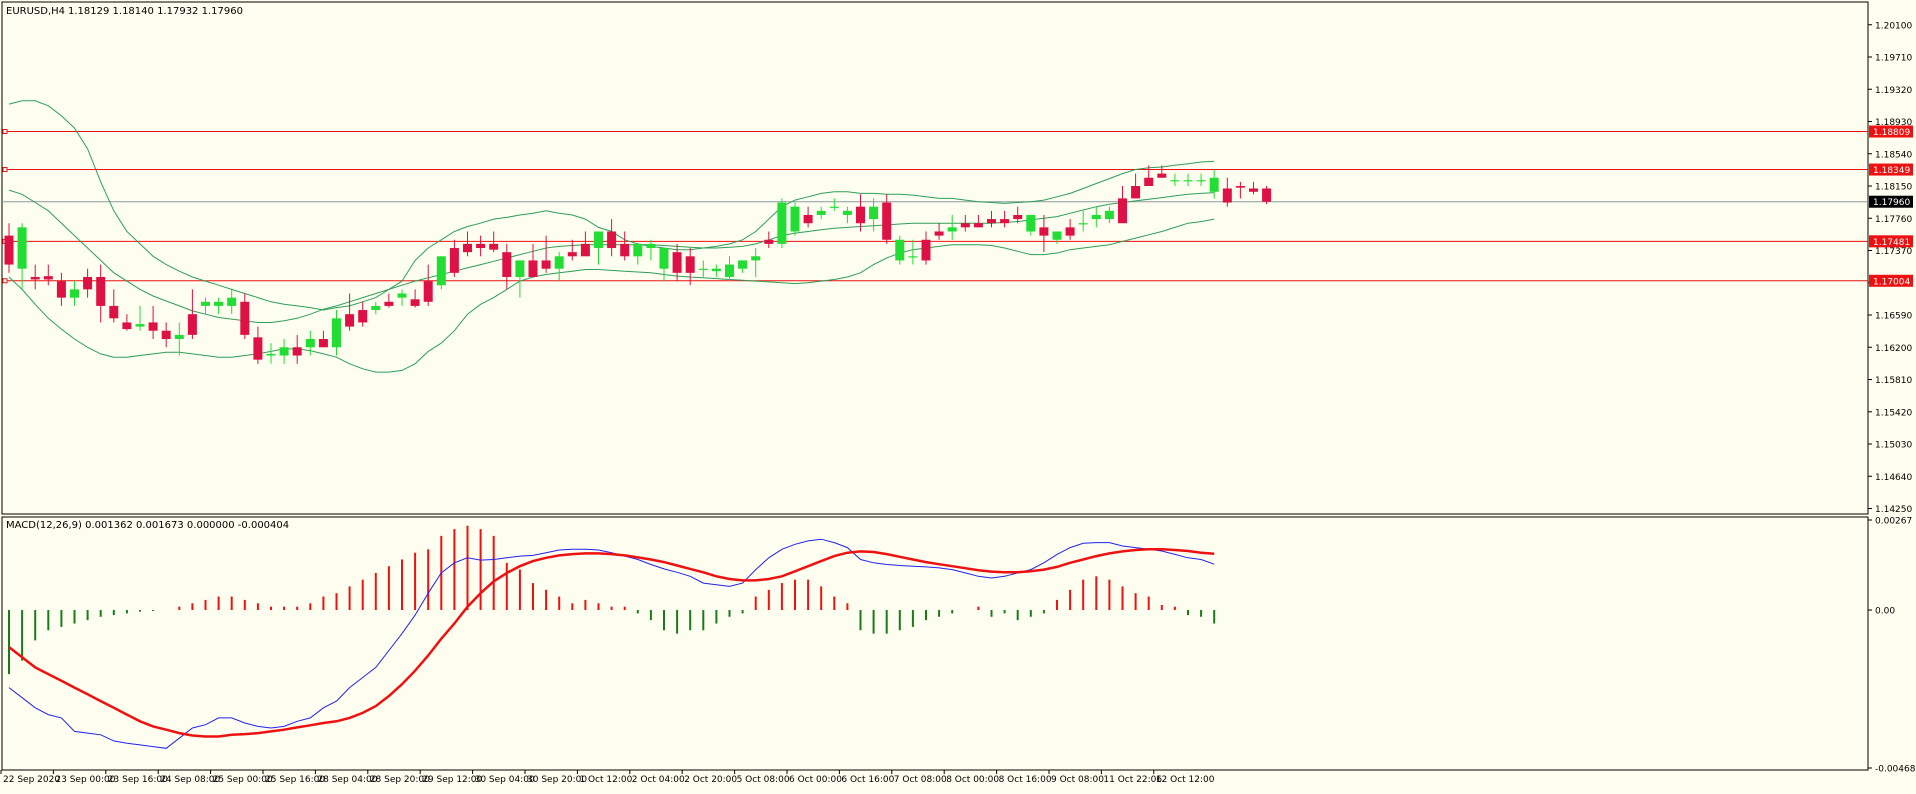 The width and height of the screenshot is (1916, 794). Describe the element at coordinates (1893, 317) in the screenshot. I see `price-tick-label: 1.16590` at that location.